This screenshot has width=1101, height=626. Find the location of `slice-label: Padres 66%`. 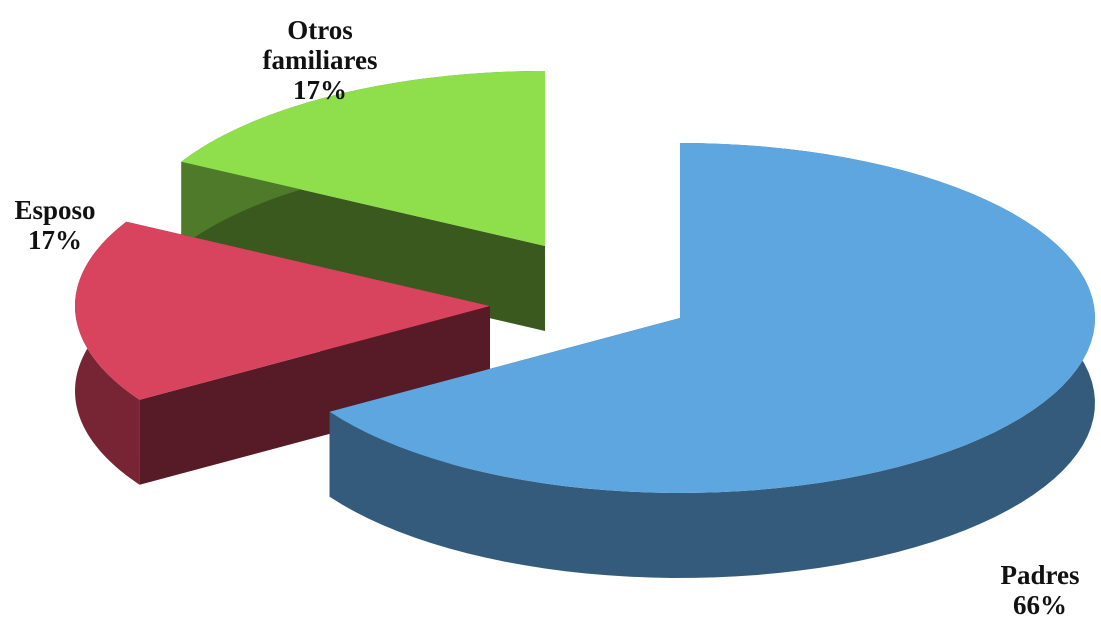

slice-label: Padres 66% is located at coordinates (1040, 590).